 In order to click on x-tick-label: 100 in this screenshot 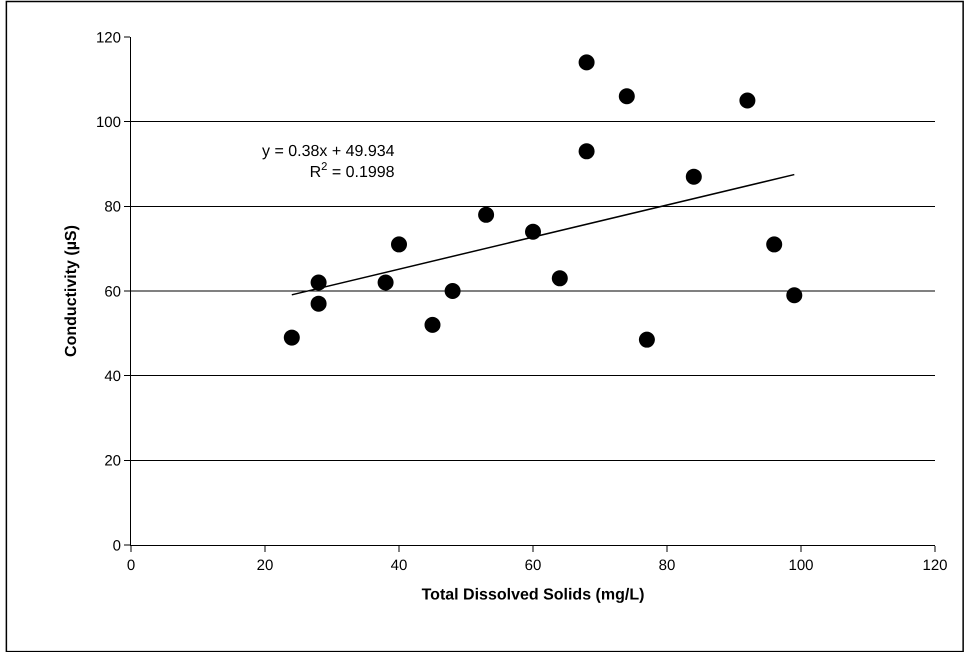, I will do `click(801, 565)`.